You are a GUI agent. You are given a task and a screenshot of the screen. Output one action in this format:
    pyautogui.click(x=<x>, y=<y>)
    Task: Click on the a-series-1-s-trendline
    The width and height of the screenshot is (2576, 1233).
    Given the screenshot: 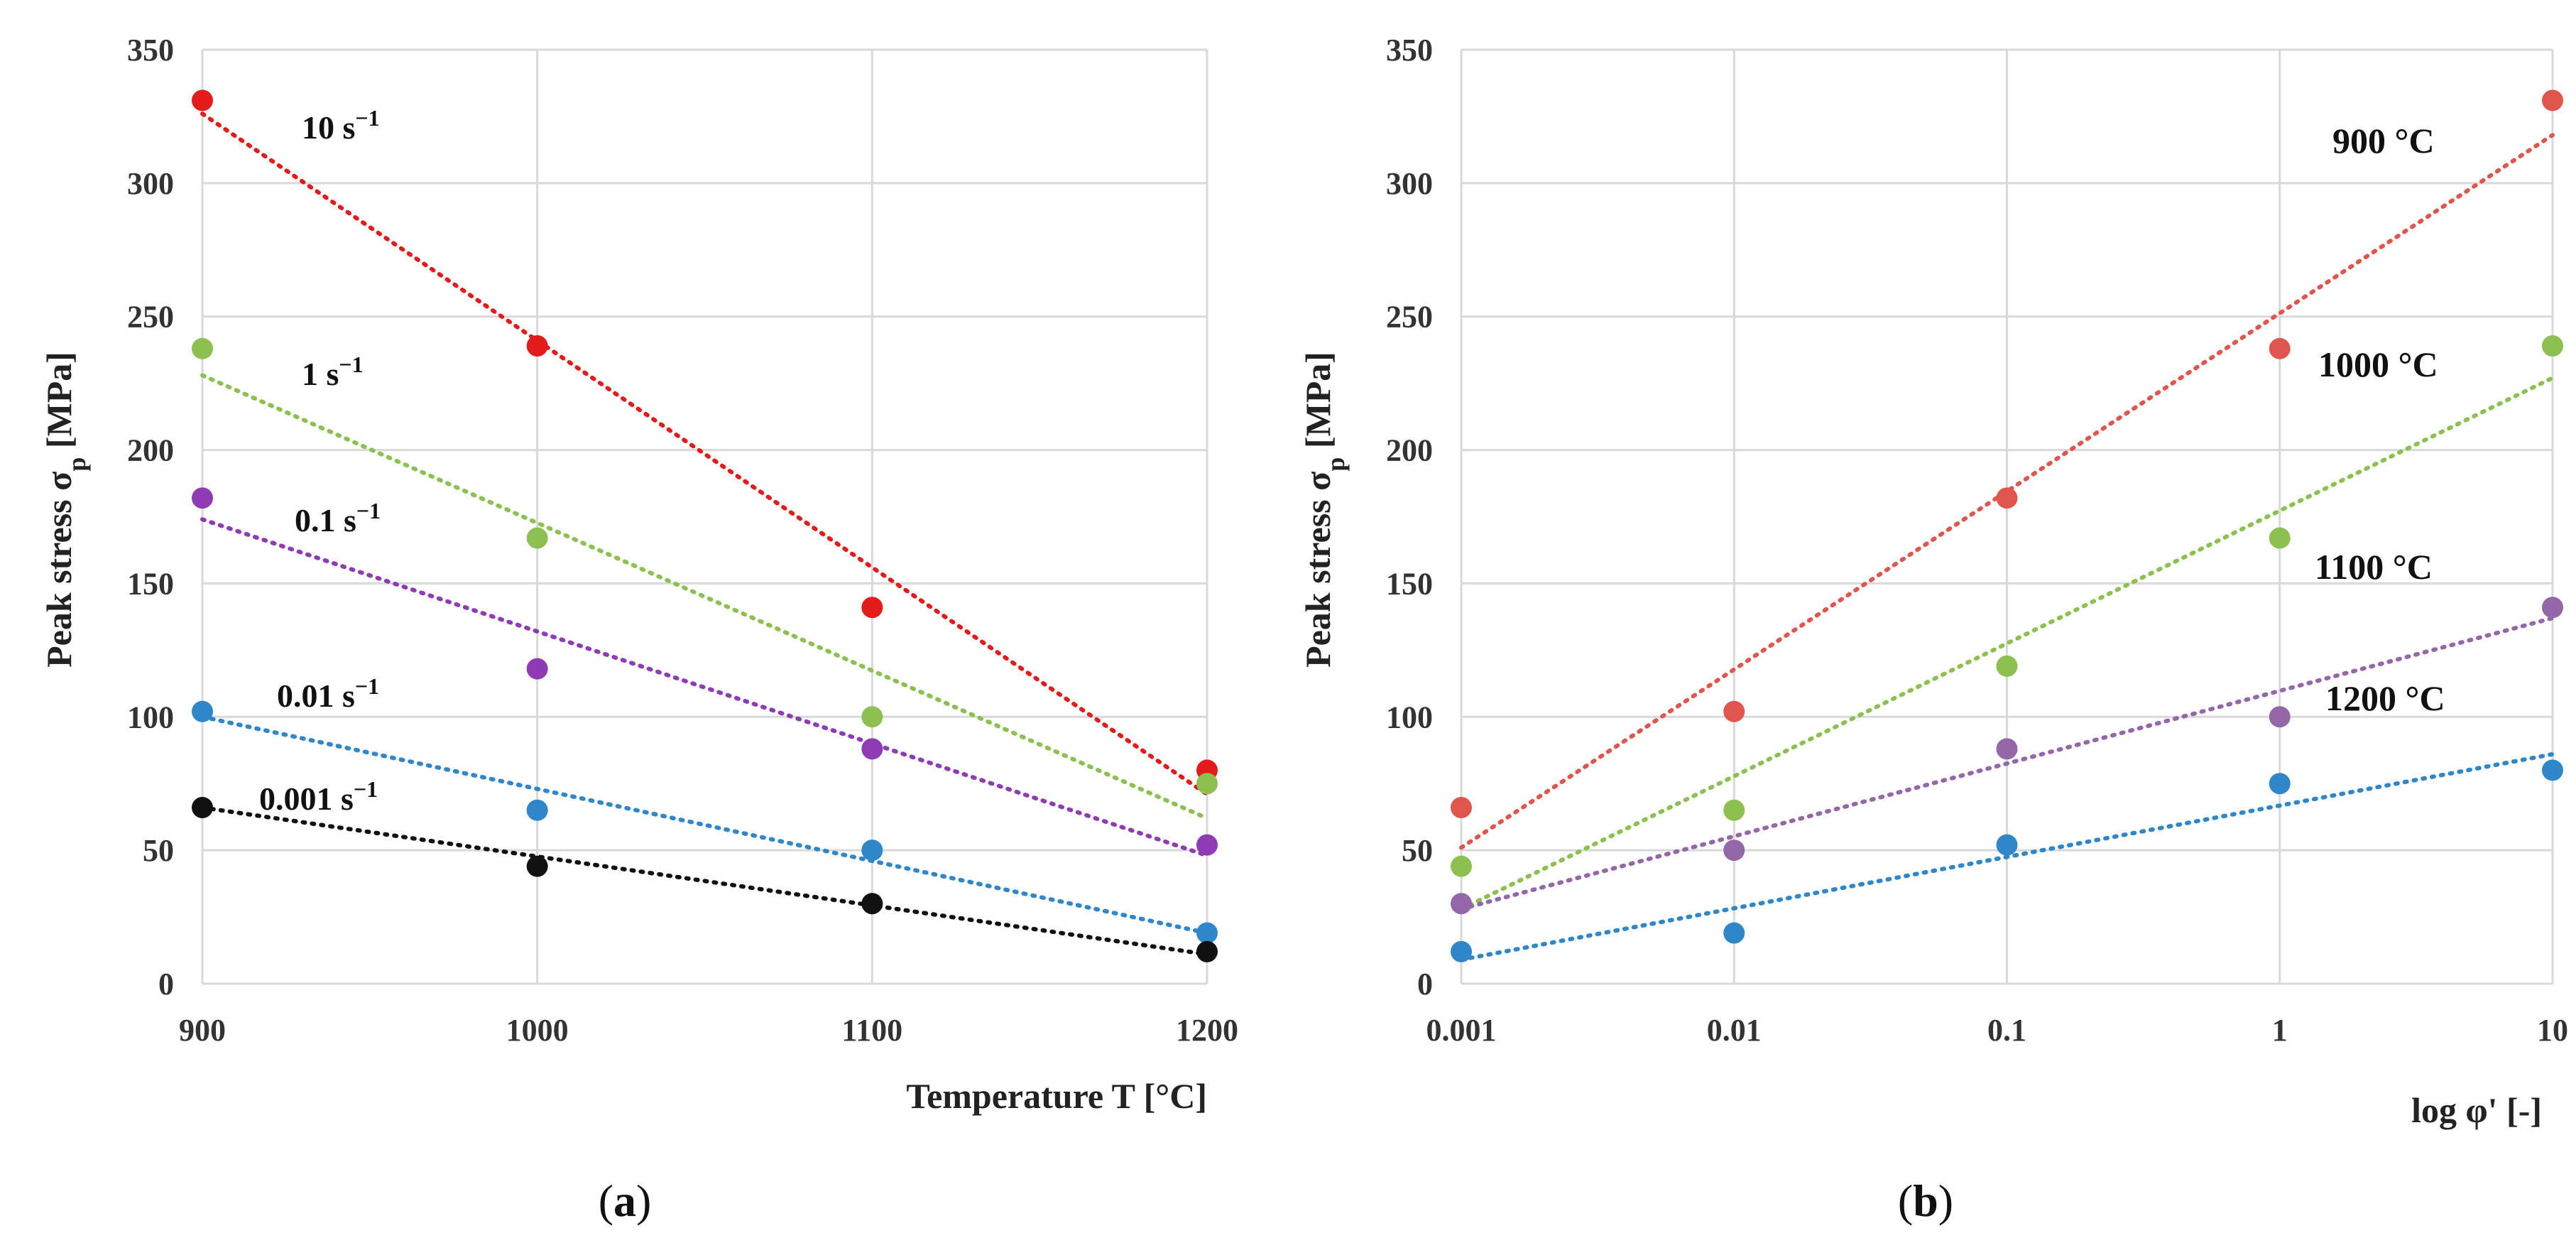 What is the action you would take?
    pyautogui.click(x=704, y=597)
    